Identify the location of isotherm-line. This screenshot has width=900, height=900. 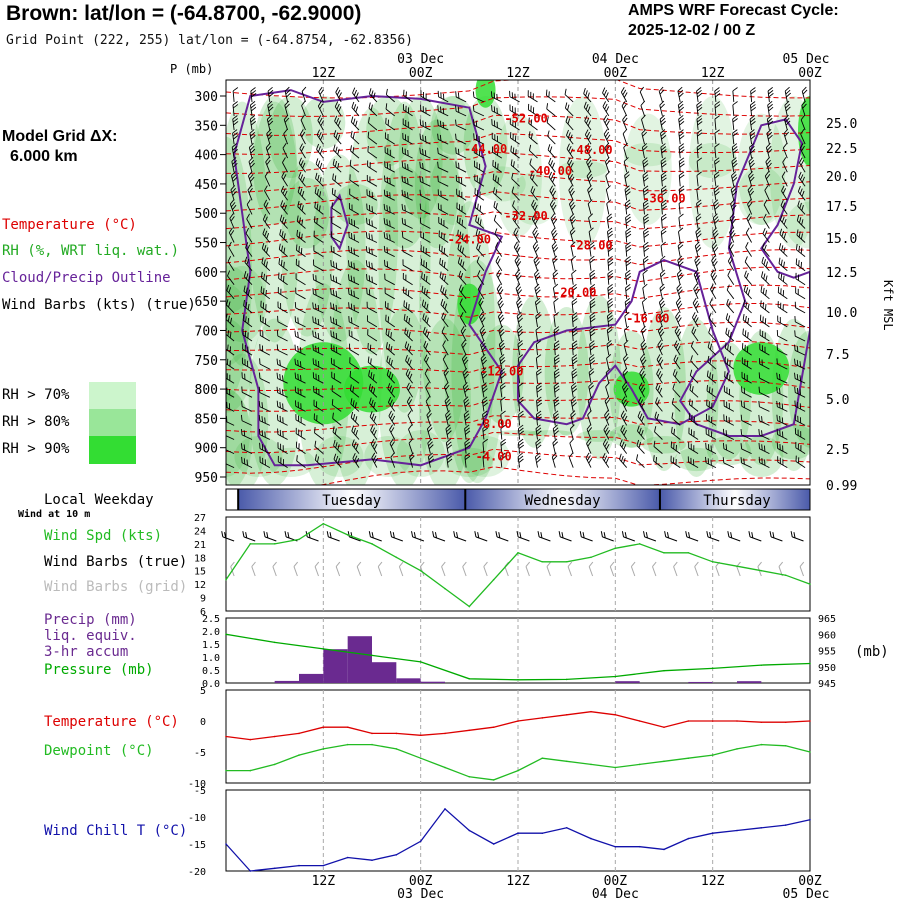
(518, 257).